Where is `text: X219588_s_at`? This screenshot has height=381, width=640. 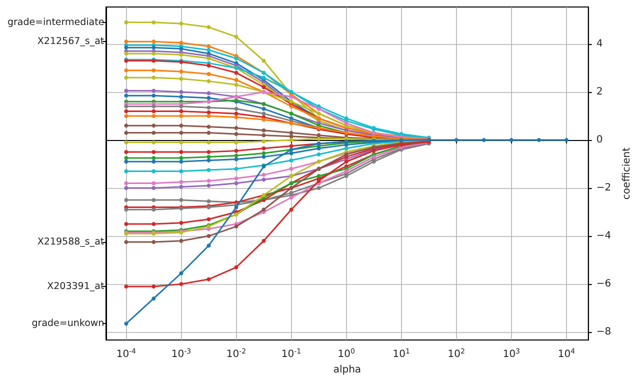
text: X219588_s_at is located at coordinates (70, 242).